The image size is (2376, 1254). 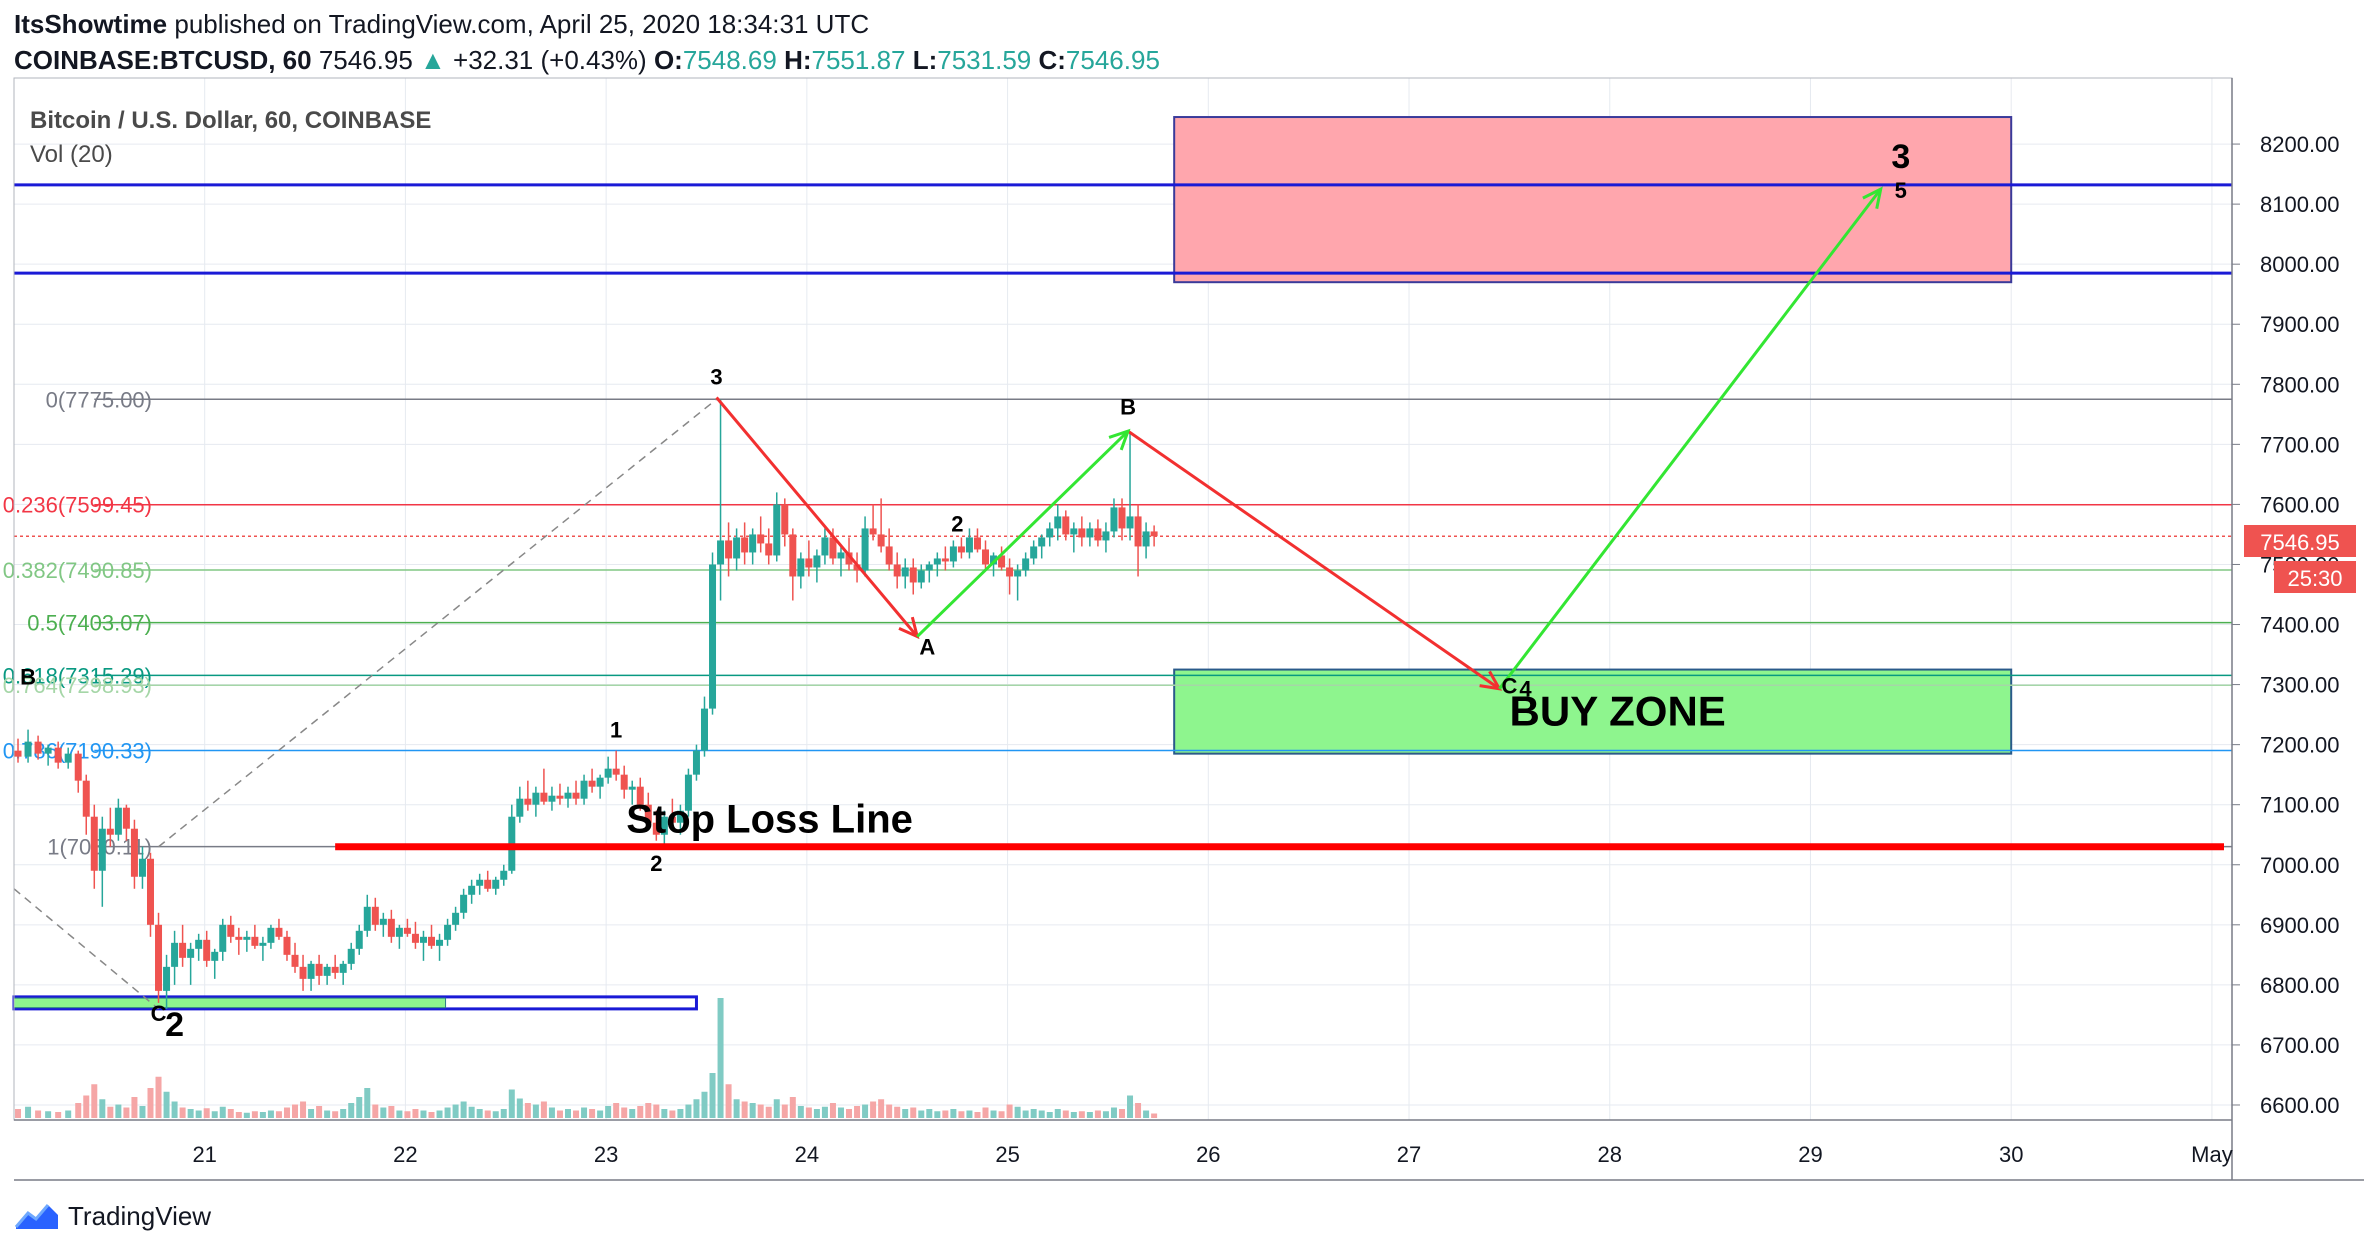 I want to click on tradingview-logo-icon, so click(x=37, y=1216).